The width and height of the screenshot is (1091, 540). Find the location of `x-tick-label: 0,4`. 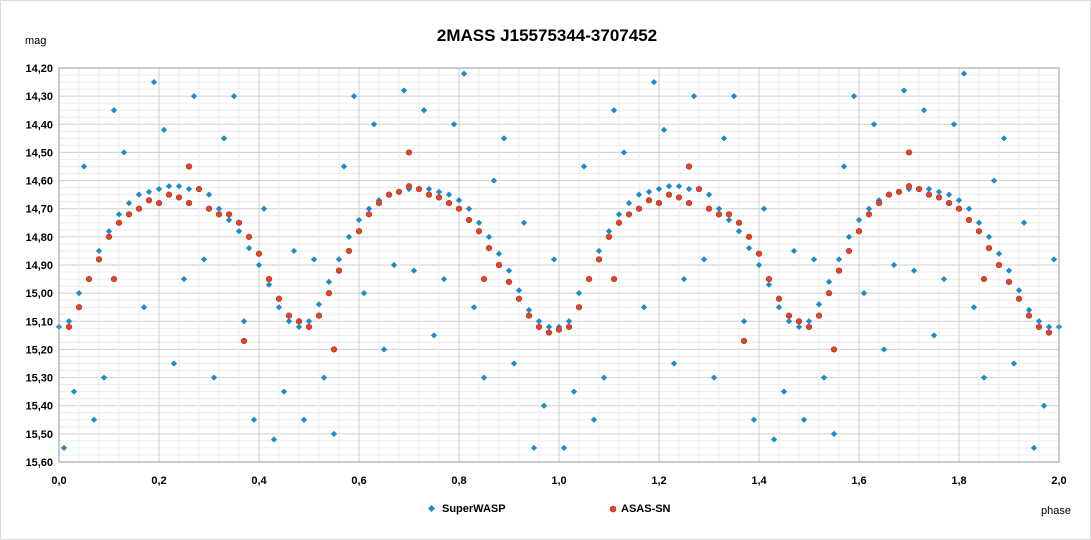

x-tick-label: 0,4 is located at coordinates (259, 481).